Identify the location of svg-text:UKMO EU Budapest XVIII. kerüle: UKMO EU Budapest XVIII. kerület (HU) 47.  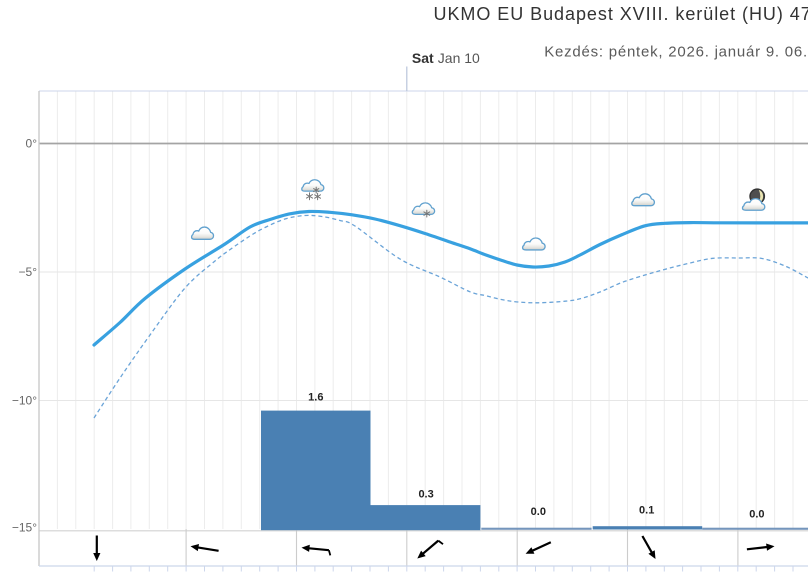
(621, 14).